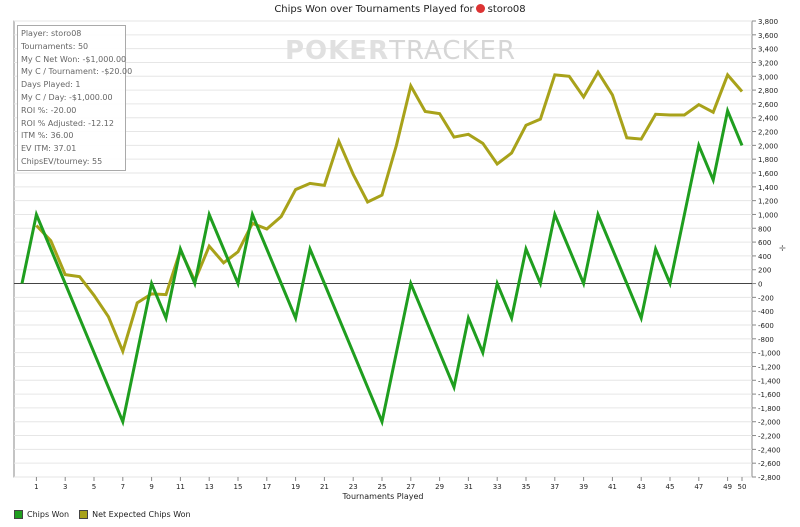  What do you see at coordinates (768, 174) in the screenshot?
I see `y-tick-label: 1,600` at bounding box center [768, 174].